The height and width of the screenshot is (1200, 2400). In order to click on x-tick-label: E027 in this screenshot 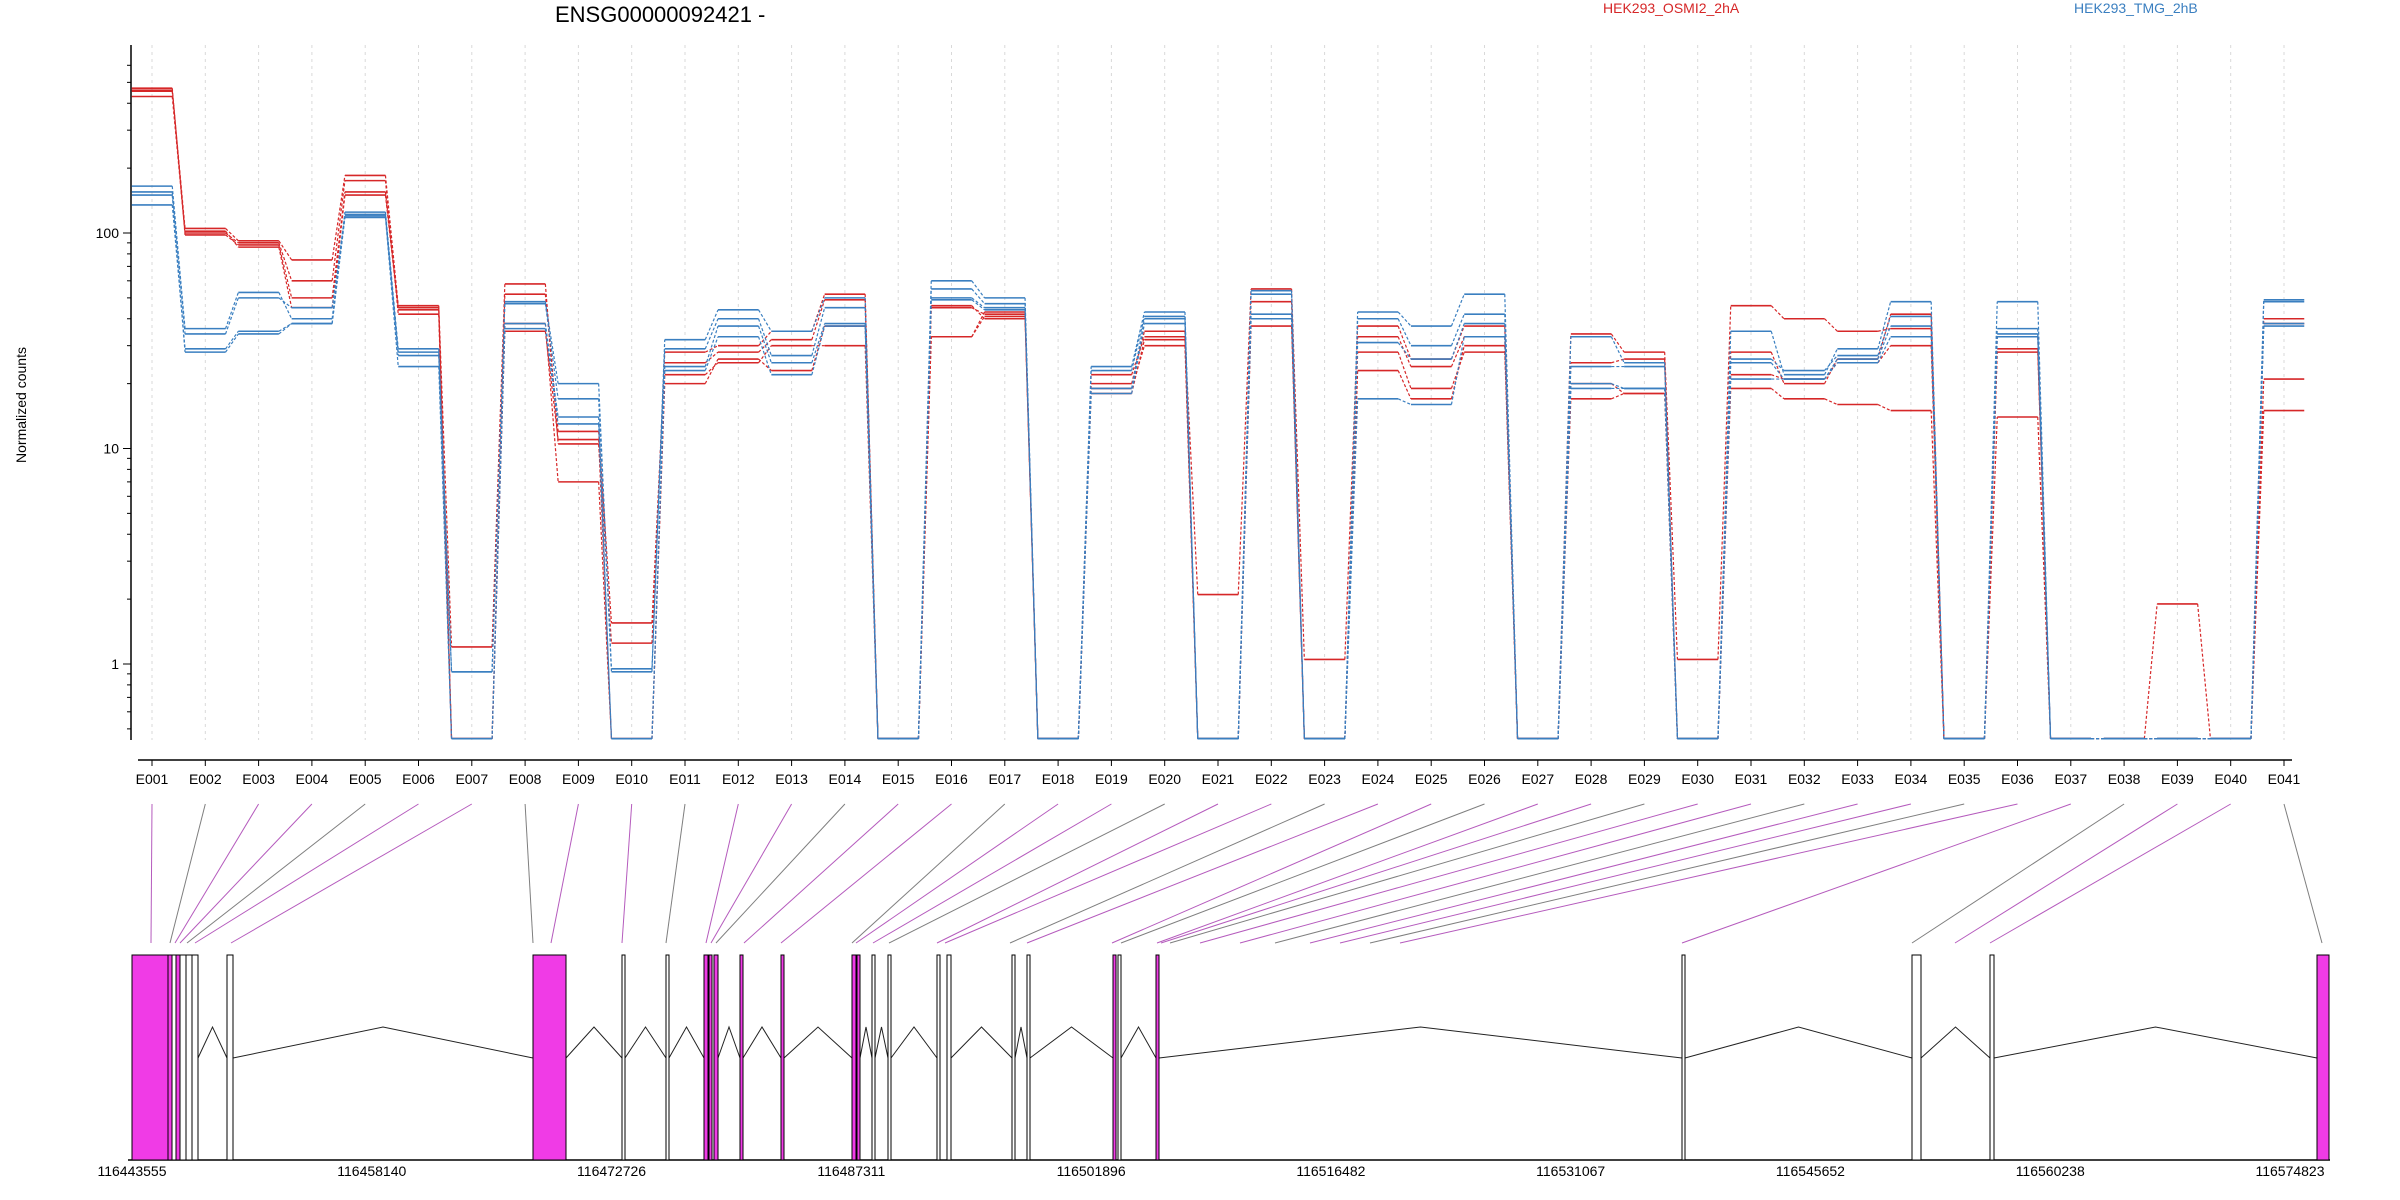, I will do `click(1537, 779)`.